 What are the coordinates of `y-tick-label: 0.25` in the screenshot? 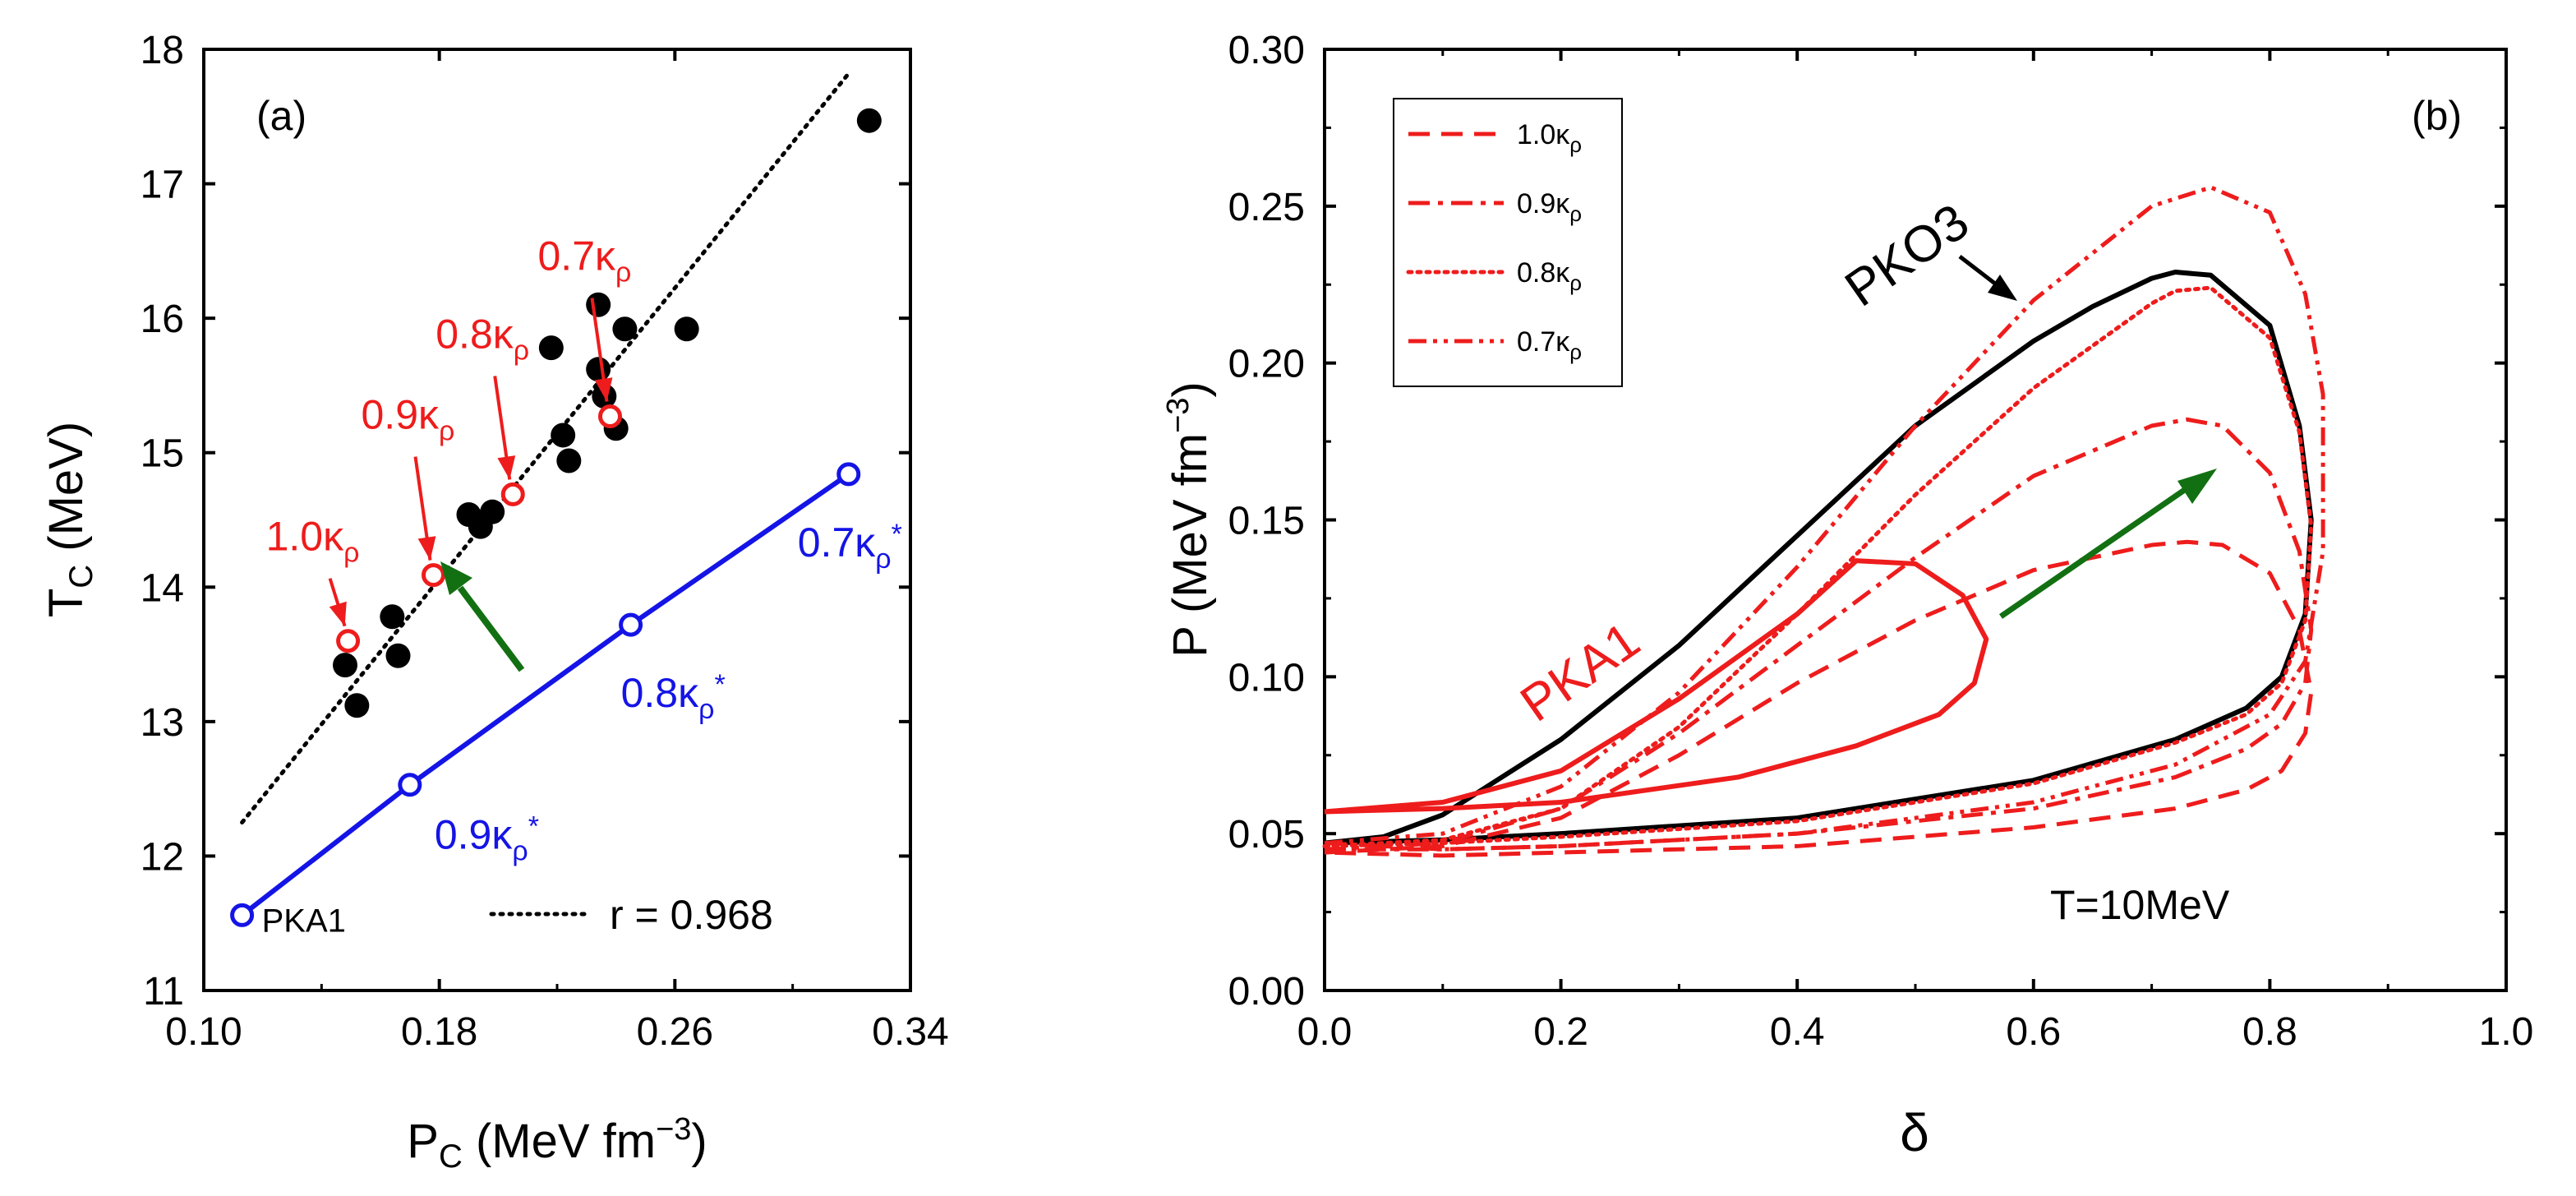 It's located at (1266, 207).